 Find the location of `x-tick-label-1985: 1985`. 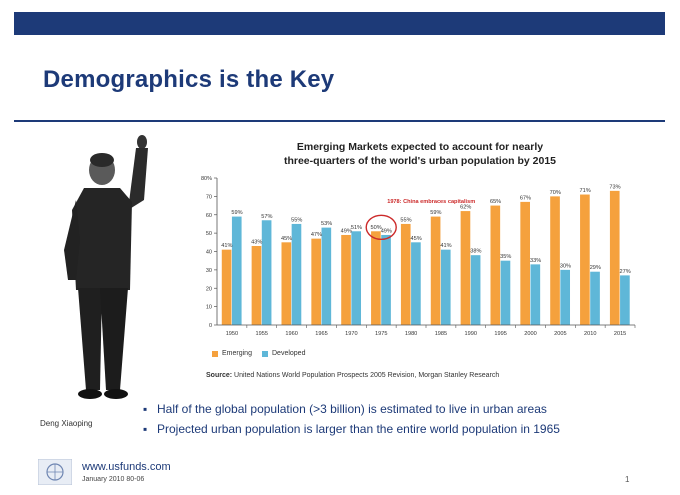

x-tick-label-1985: 1985 is located at coordinates (441, 334).